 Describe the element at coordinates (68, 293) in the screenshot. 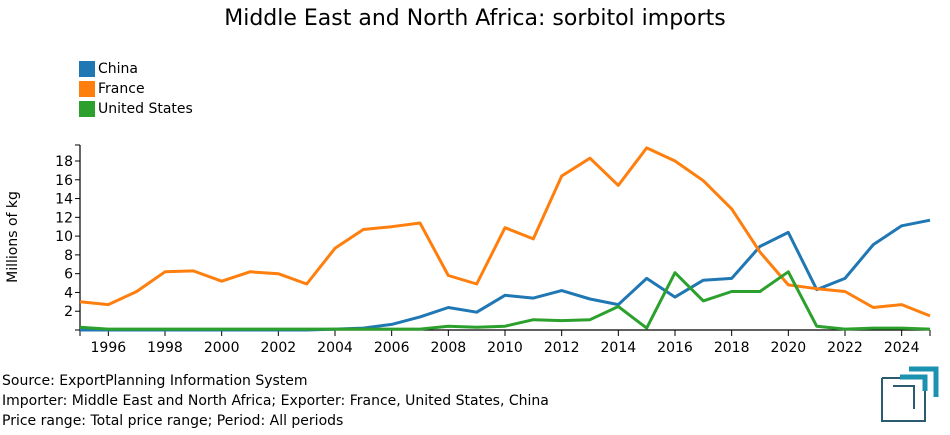

I see `y-tick-label: 4` at that location.